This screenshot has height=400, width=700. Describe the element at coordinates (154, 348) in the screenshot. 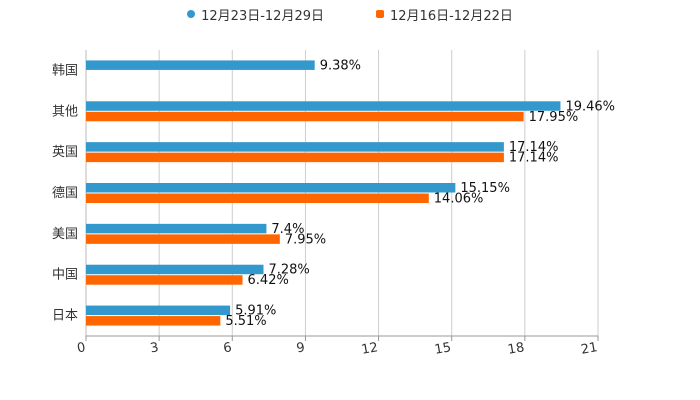

I see `x-tick-label-3: 3` at that location.